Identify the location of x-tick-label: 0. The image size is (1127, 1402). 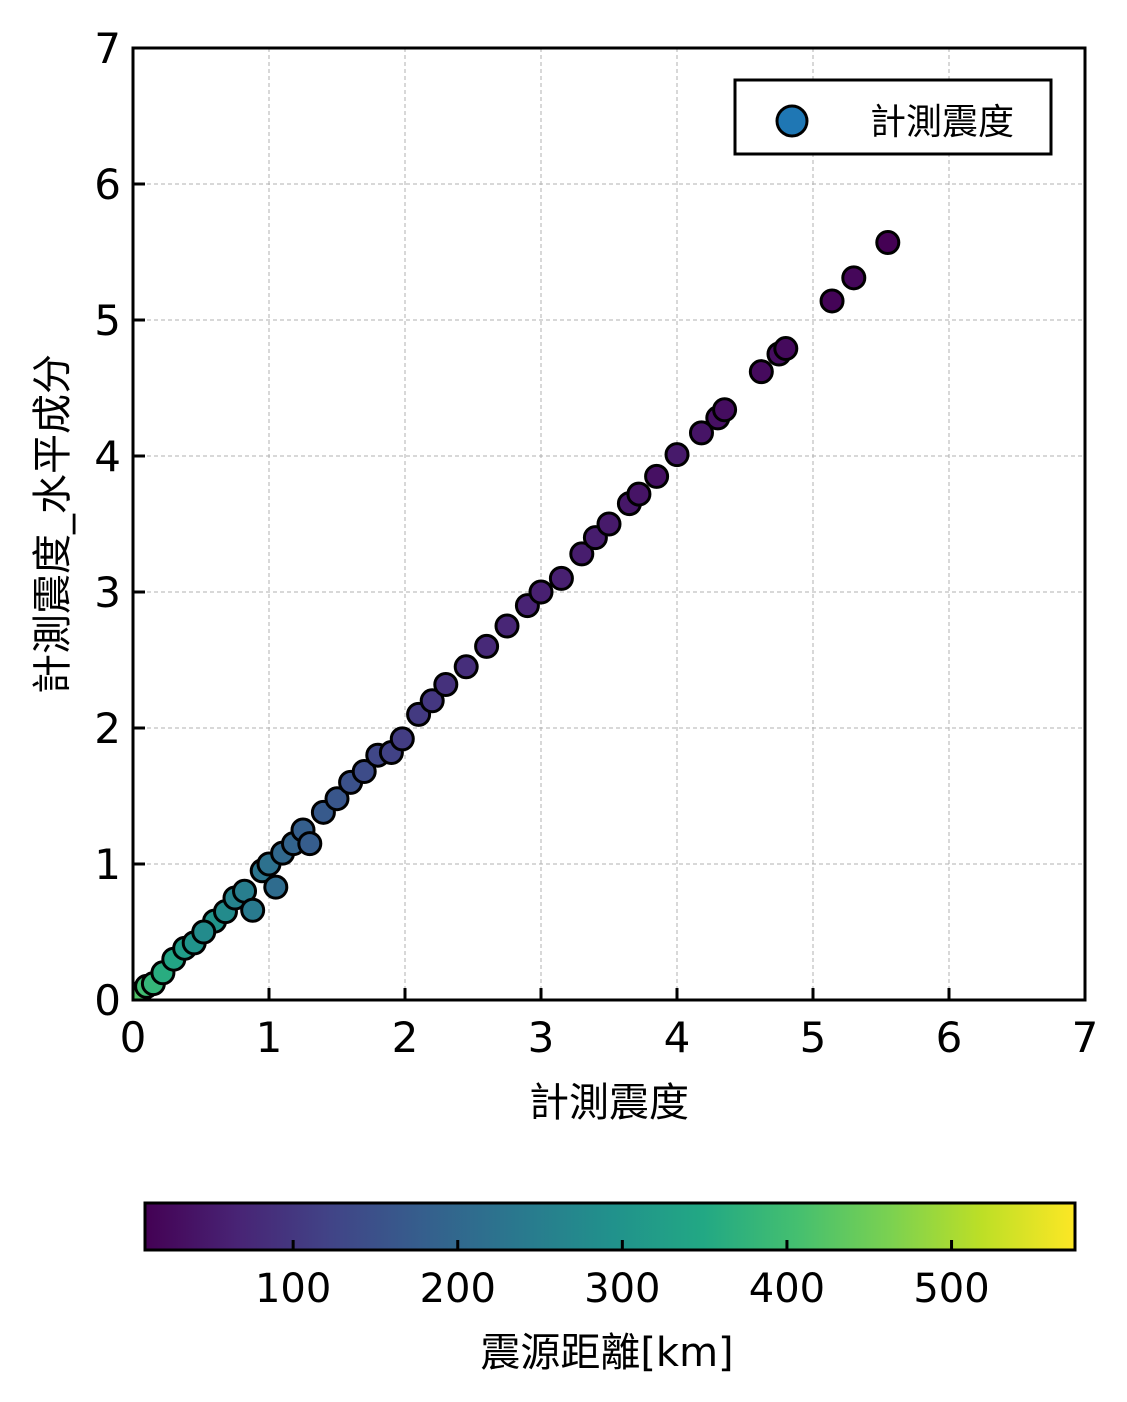
(133, 1037).